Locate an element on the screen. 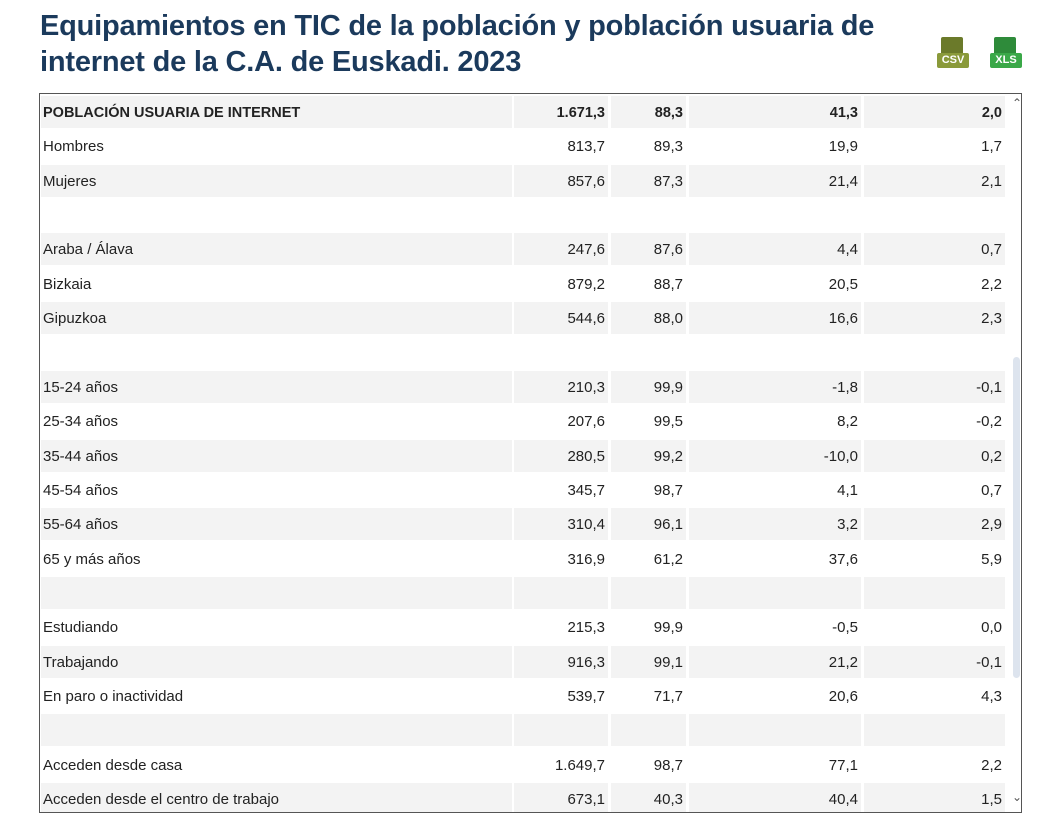 The image size is (1061, 814). table-cell: 4,3 is located at coordinates (934, 695).